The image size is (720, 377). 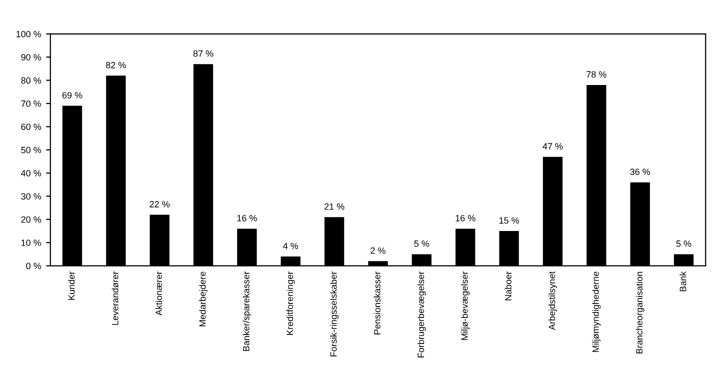 What do you see at coordinates (596, 312) in the screenshot?
I see `x-tick-label: Miljømyndighederne` at bounding box center [596, 312].